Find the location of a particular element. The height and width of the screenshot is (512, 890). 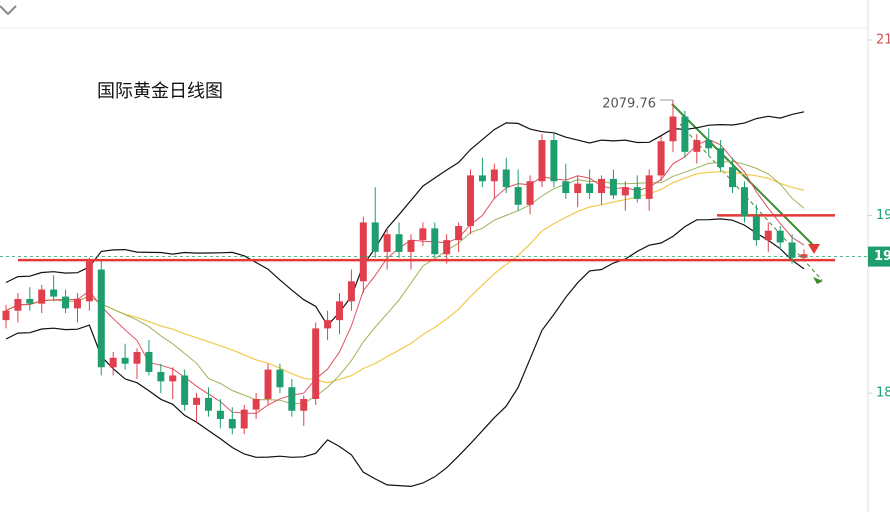

y-tick-label: 21 is located at coordinates (883, 40).